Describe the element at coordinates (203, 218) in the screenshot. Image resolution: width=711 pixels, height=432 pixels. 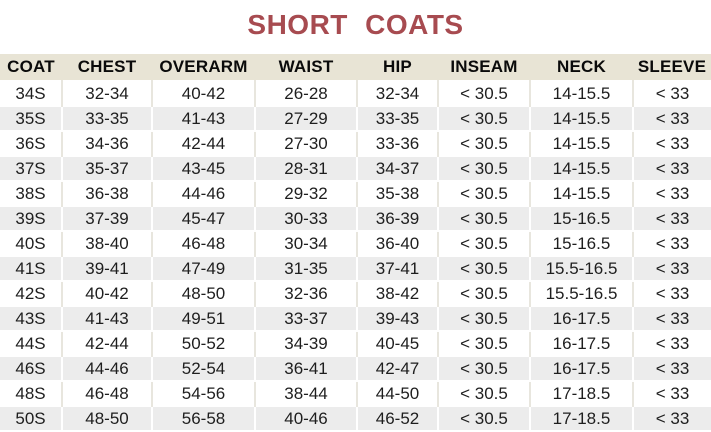
I see `measurement-cell: 45-47` at that location.